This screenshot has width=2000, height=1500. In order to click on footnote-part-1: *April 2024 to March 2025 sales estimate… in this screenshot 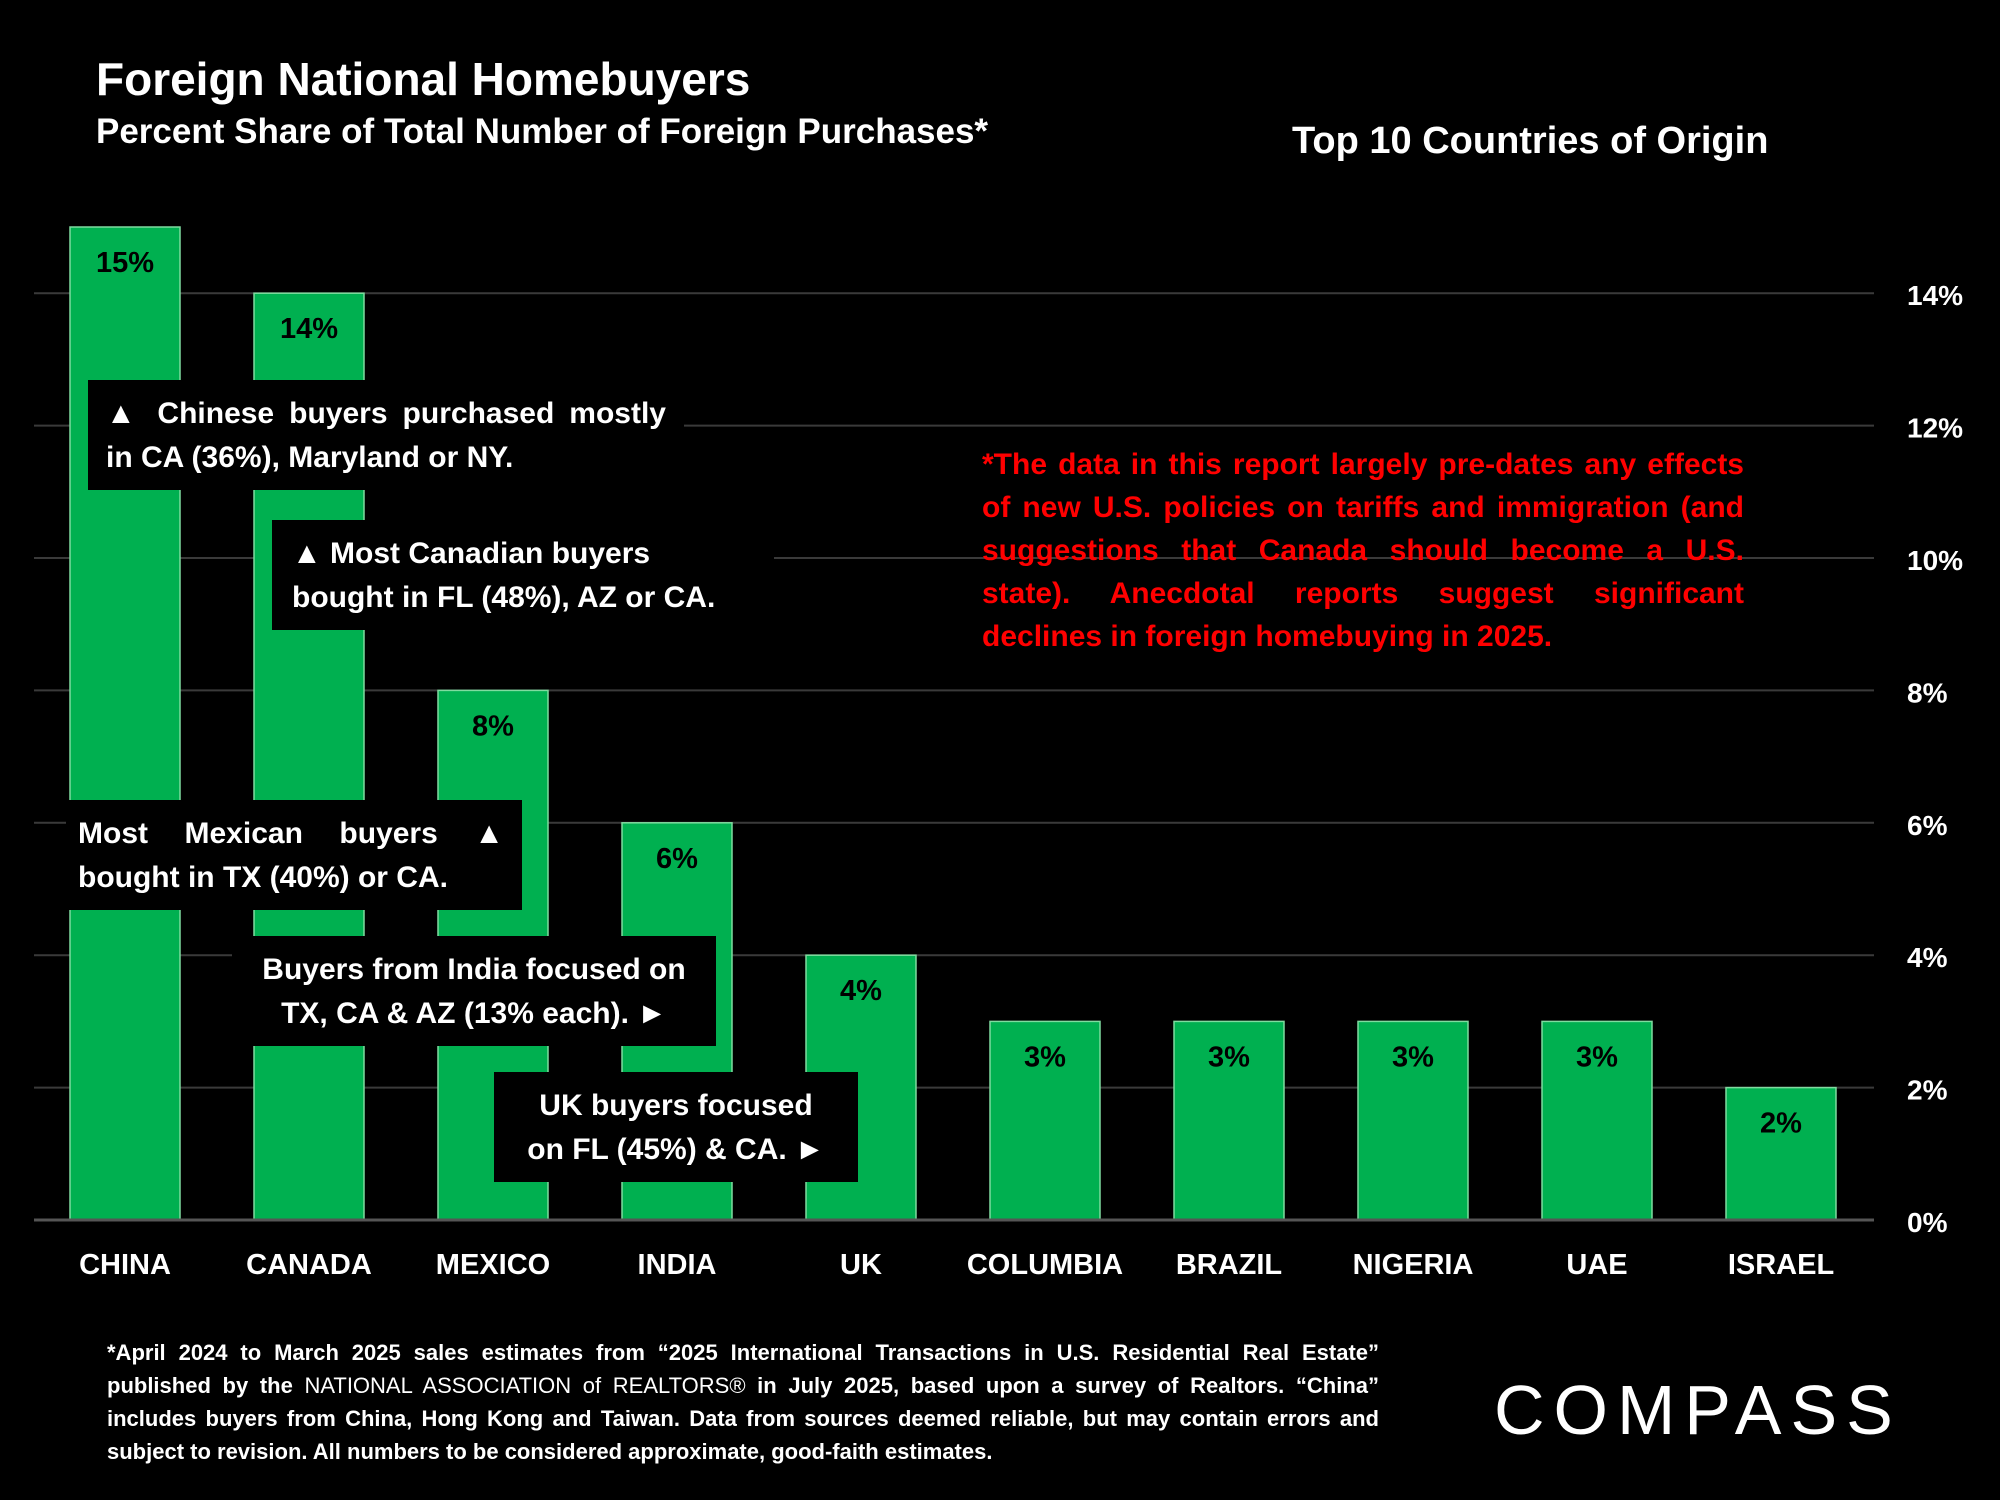, I will do `click(743, 1369)`.